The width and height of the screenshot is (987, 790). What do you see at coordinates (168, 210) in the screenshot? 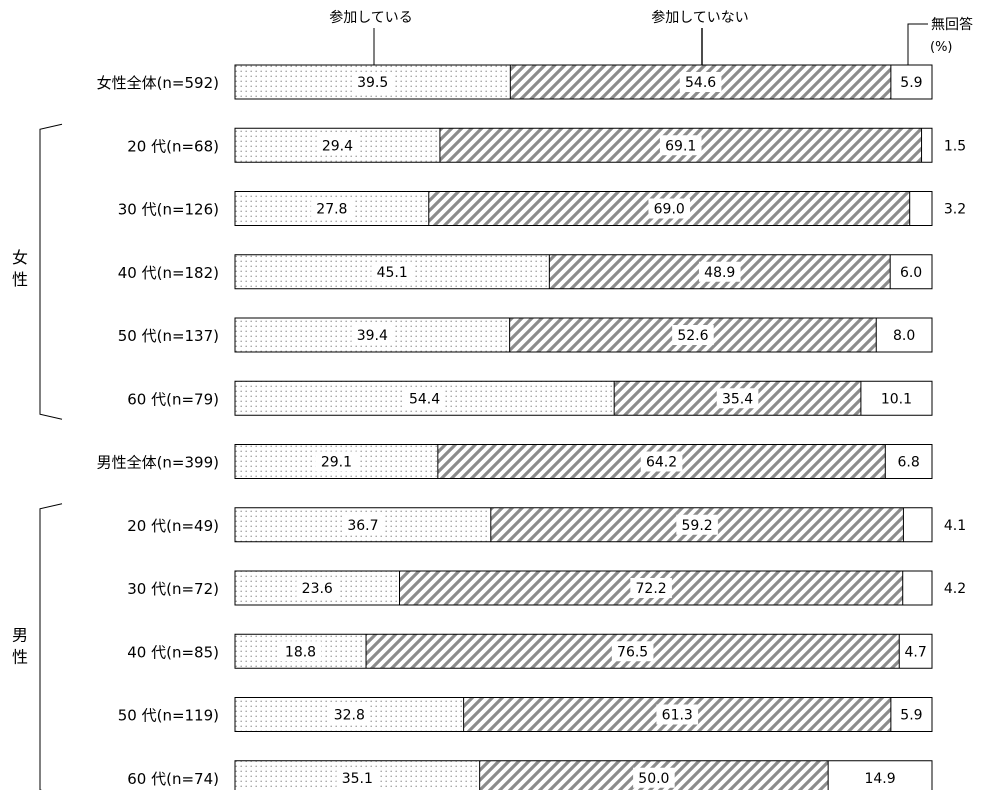
I see `category-label: 30 代(n=126)` at bounding box center [168, 210].